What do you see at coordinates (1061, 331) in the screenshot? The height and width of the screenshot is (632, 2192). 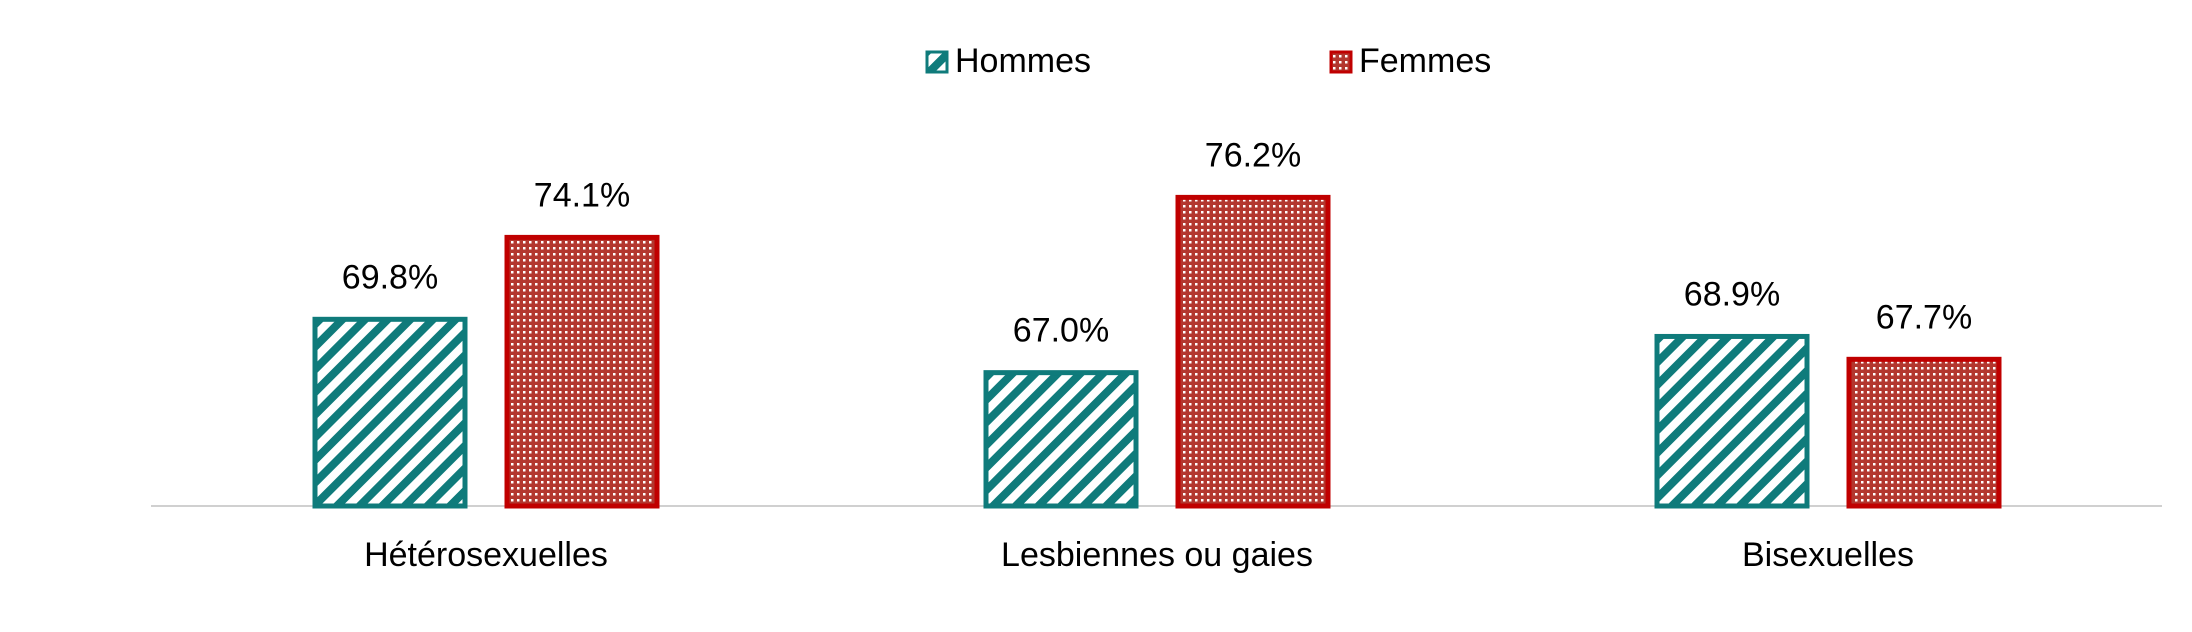 I see `data-label: 67.0%` at bounding box center [1061, 331].